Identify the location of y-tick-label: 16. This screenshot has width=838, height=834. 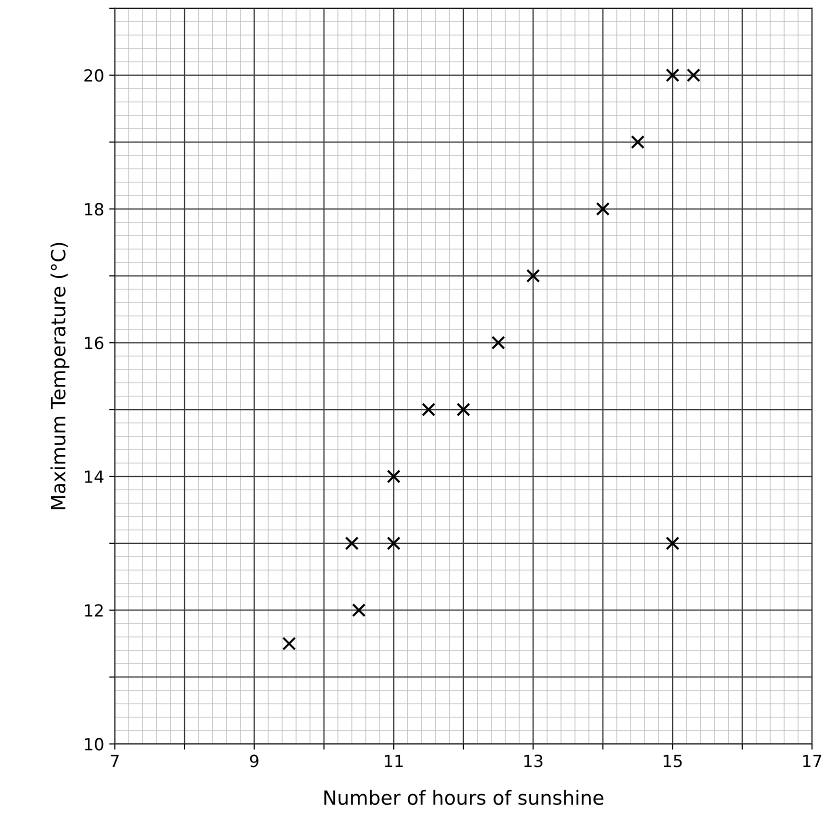
(94, 343).